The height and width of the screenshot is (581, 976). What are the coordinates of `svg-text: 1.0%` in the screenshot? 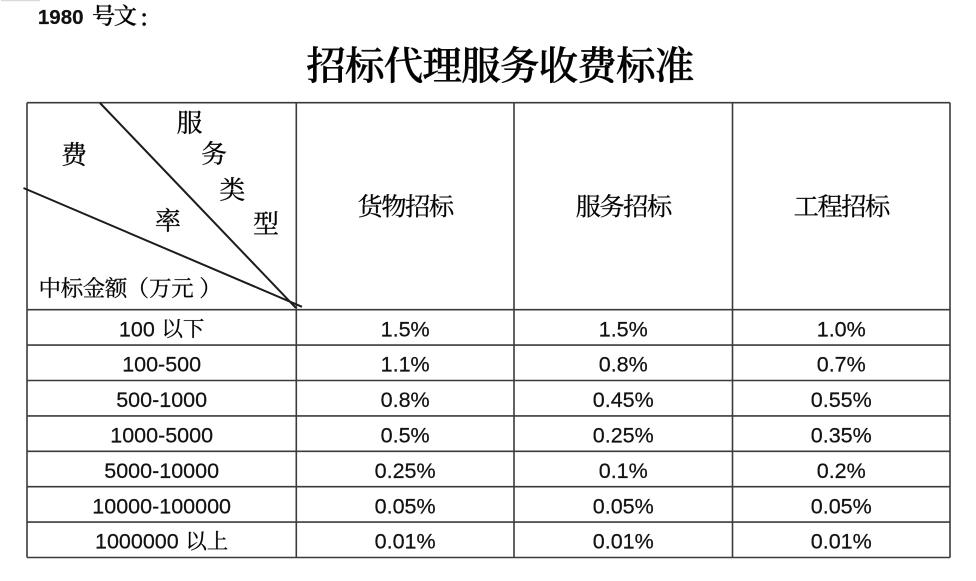 It's located at (841, 329).